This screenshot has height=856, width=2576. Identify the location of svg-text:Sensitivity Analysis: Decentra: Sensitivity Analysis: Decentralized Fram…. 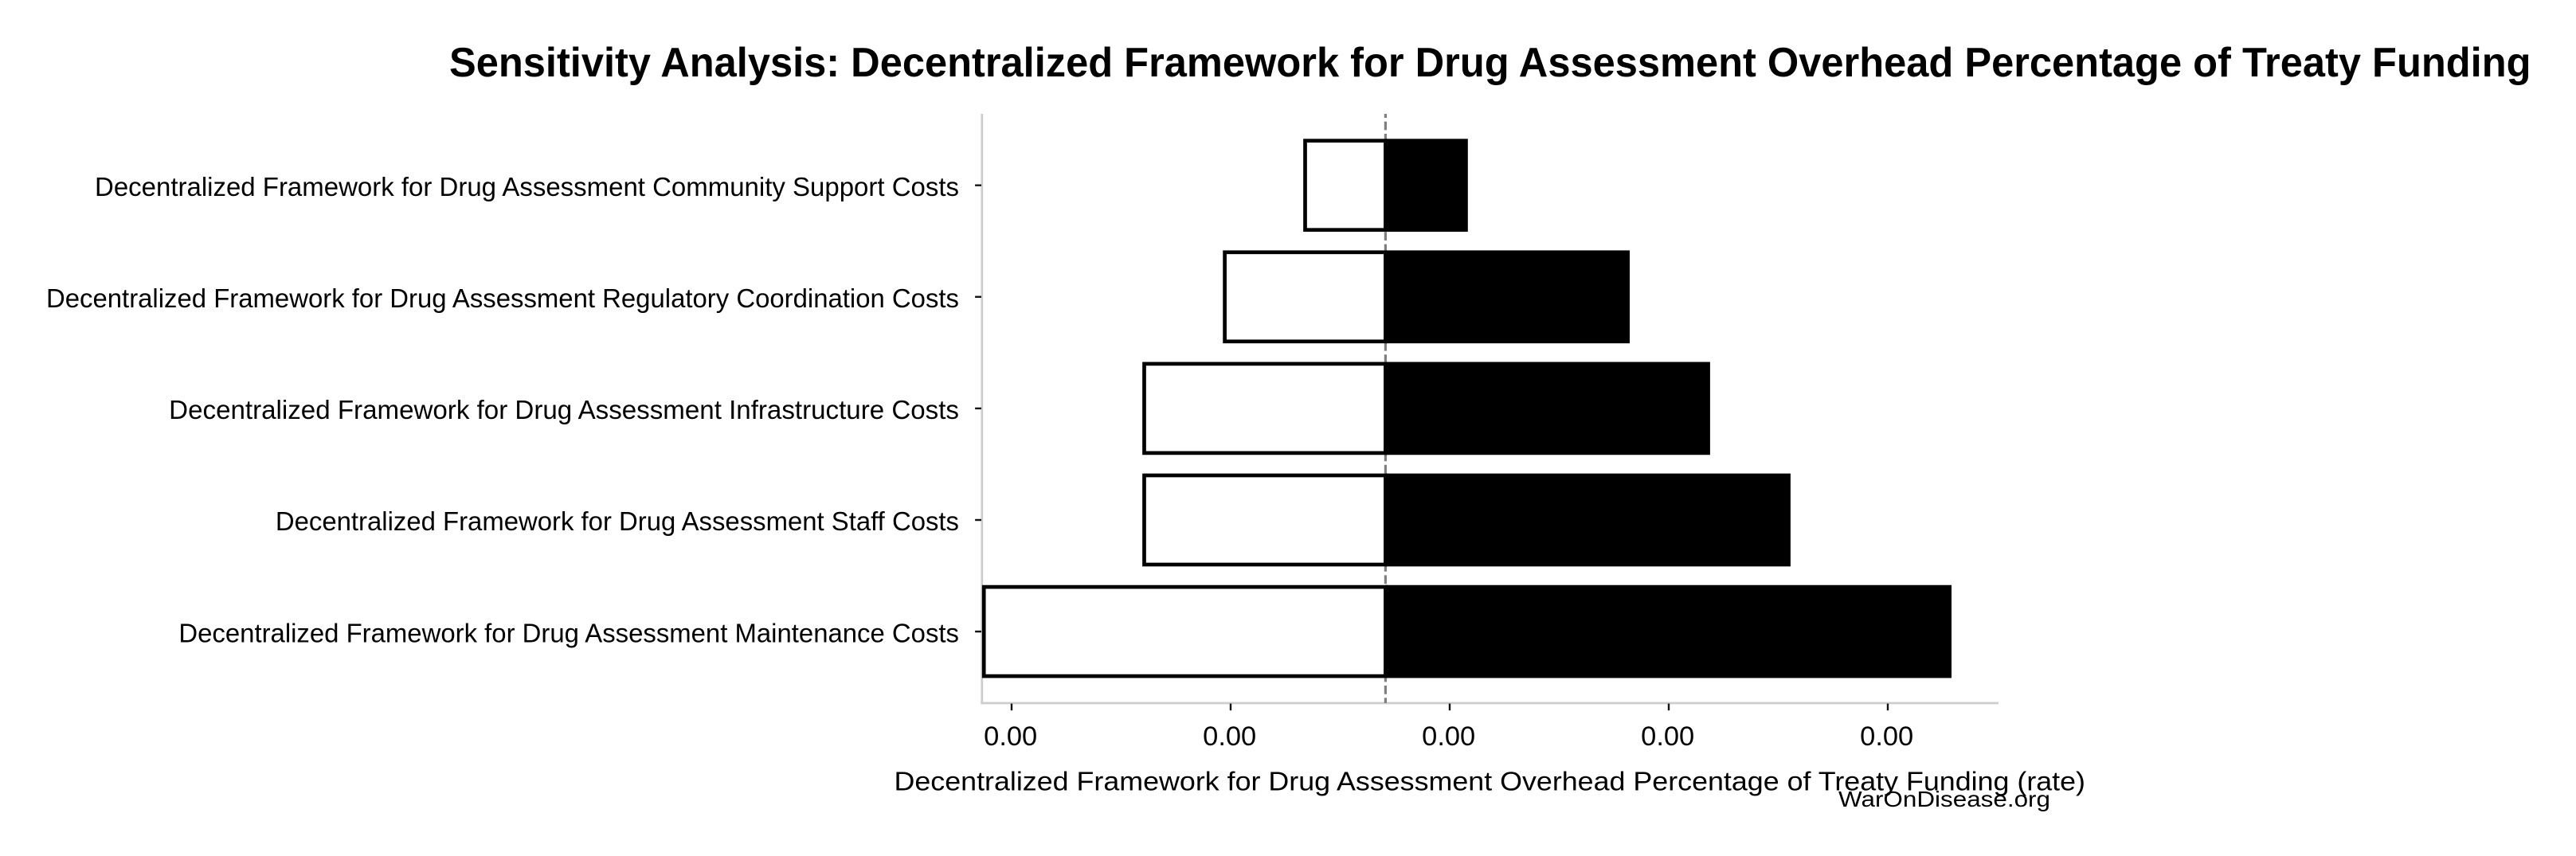
(1490, 63).